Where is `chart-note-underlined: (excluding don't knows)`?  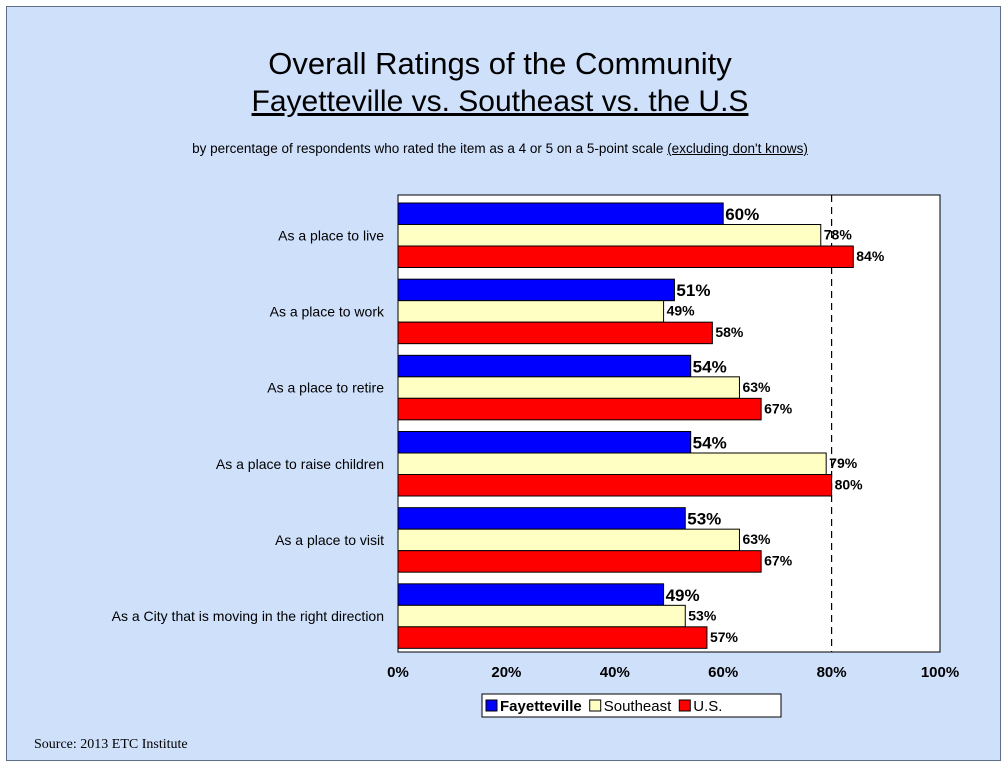 chart-note-underlined: (excluding don't knows) is located at coordinates (737, 148).